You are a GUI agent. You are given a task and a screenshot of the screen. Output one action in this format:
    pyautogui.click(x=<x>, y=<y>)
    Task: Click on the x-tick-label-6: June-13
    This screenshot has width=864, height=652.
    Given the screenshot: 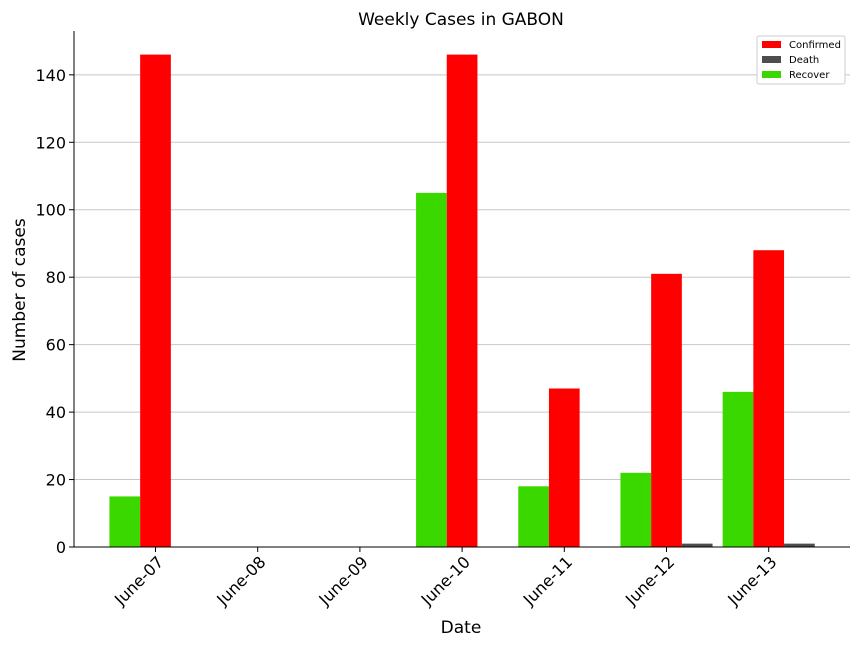 What is the action you would take?
    pyautogui.click(x=751, y=580)
    